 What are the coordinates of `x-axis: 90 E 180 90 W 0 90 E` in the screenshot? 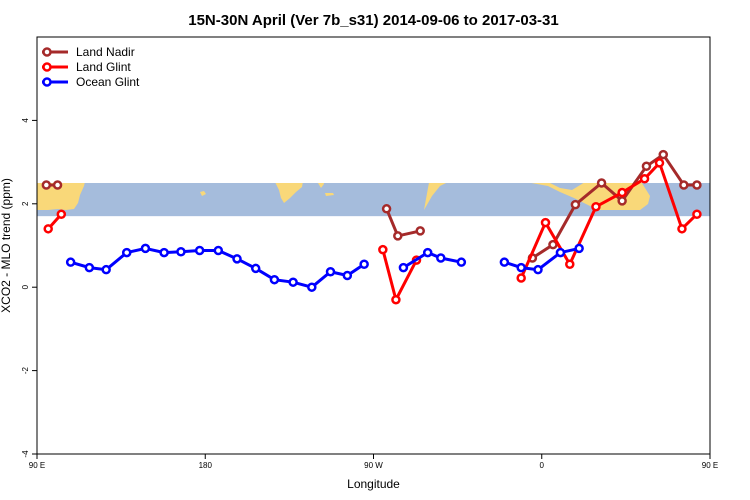 It's located at (373, 462).